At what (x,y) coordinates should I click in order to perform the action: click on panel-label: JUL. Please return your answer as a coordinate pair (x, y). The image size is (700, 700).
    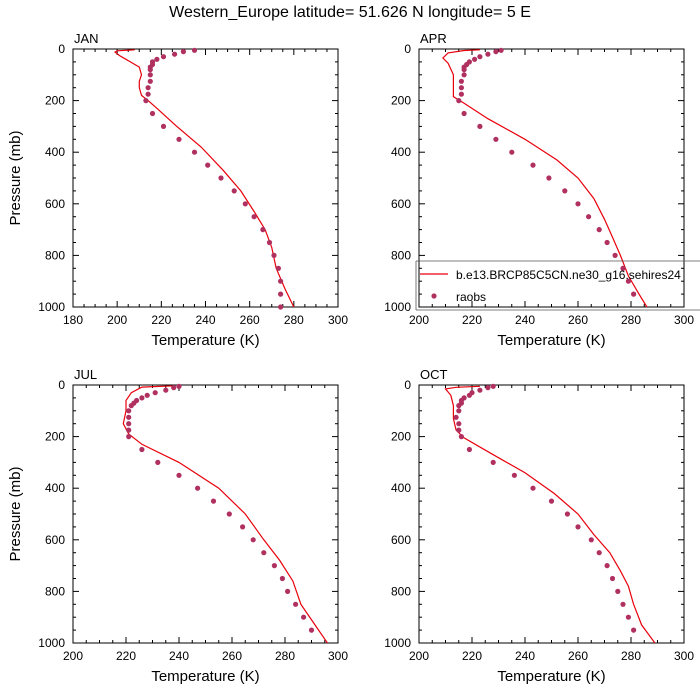
    Looking at the image, I should click on (85, 374).